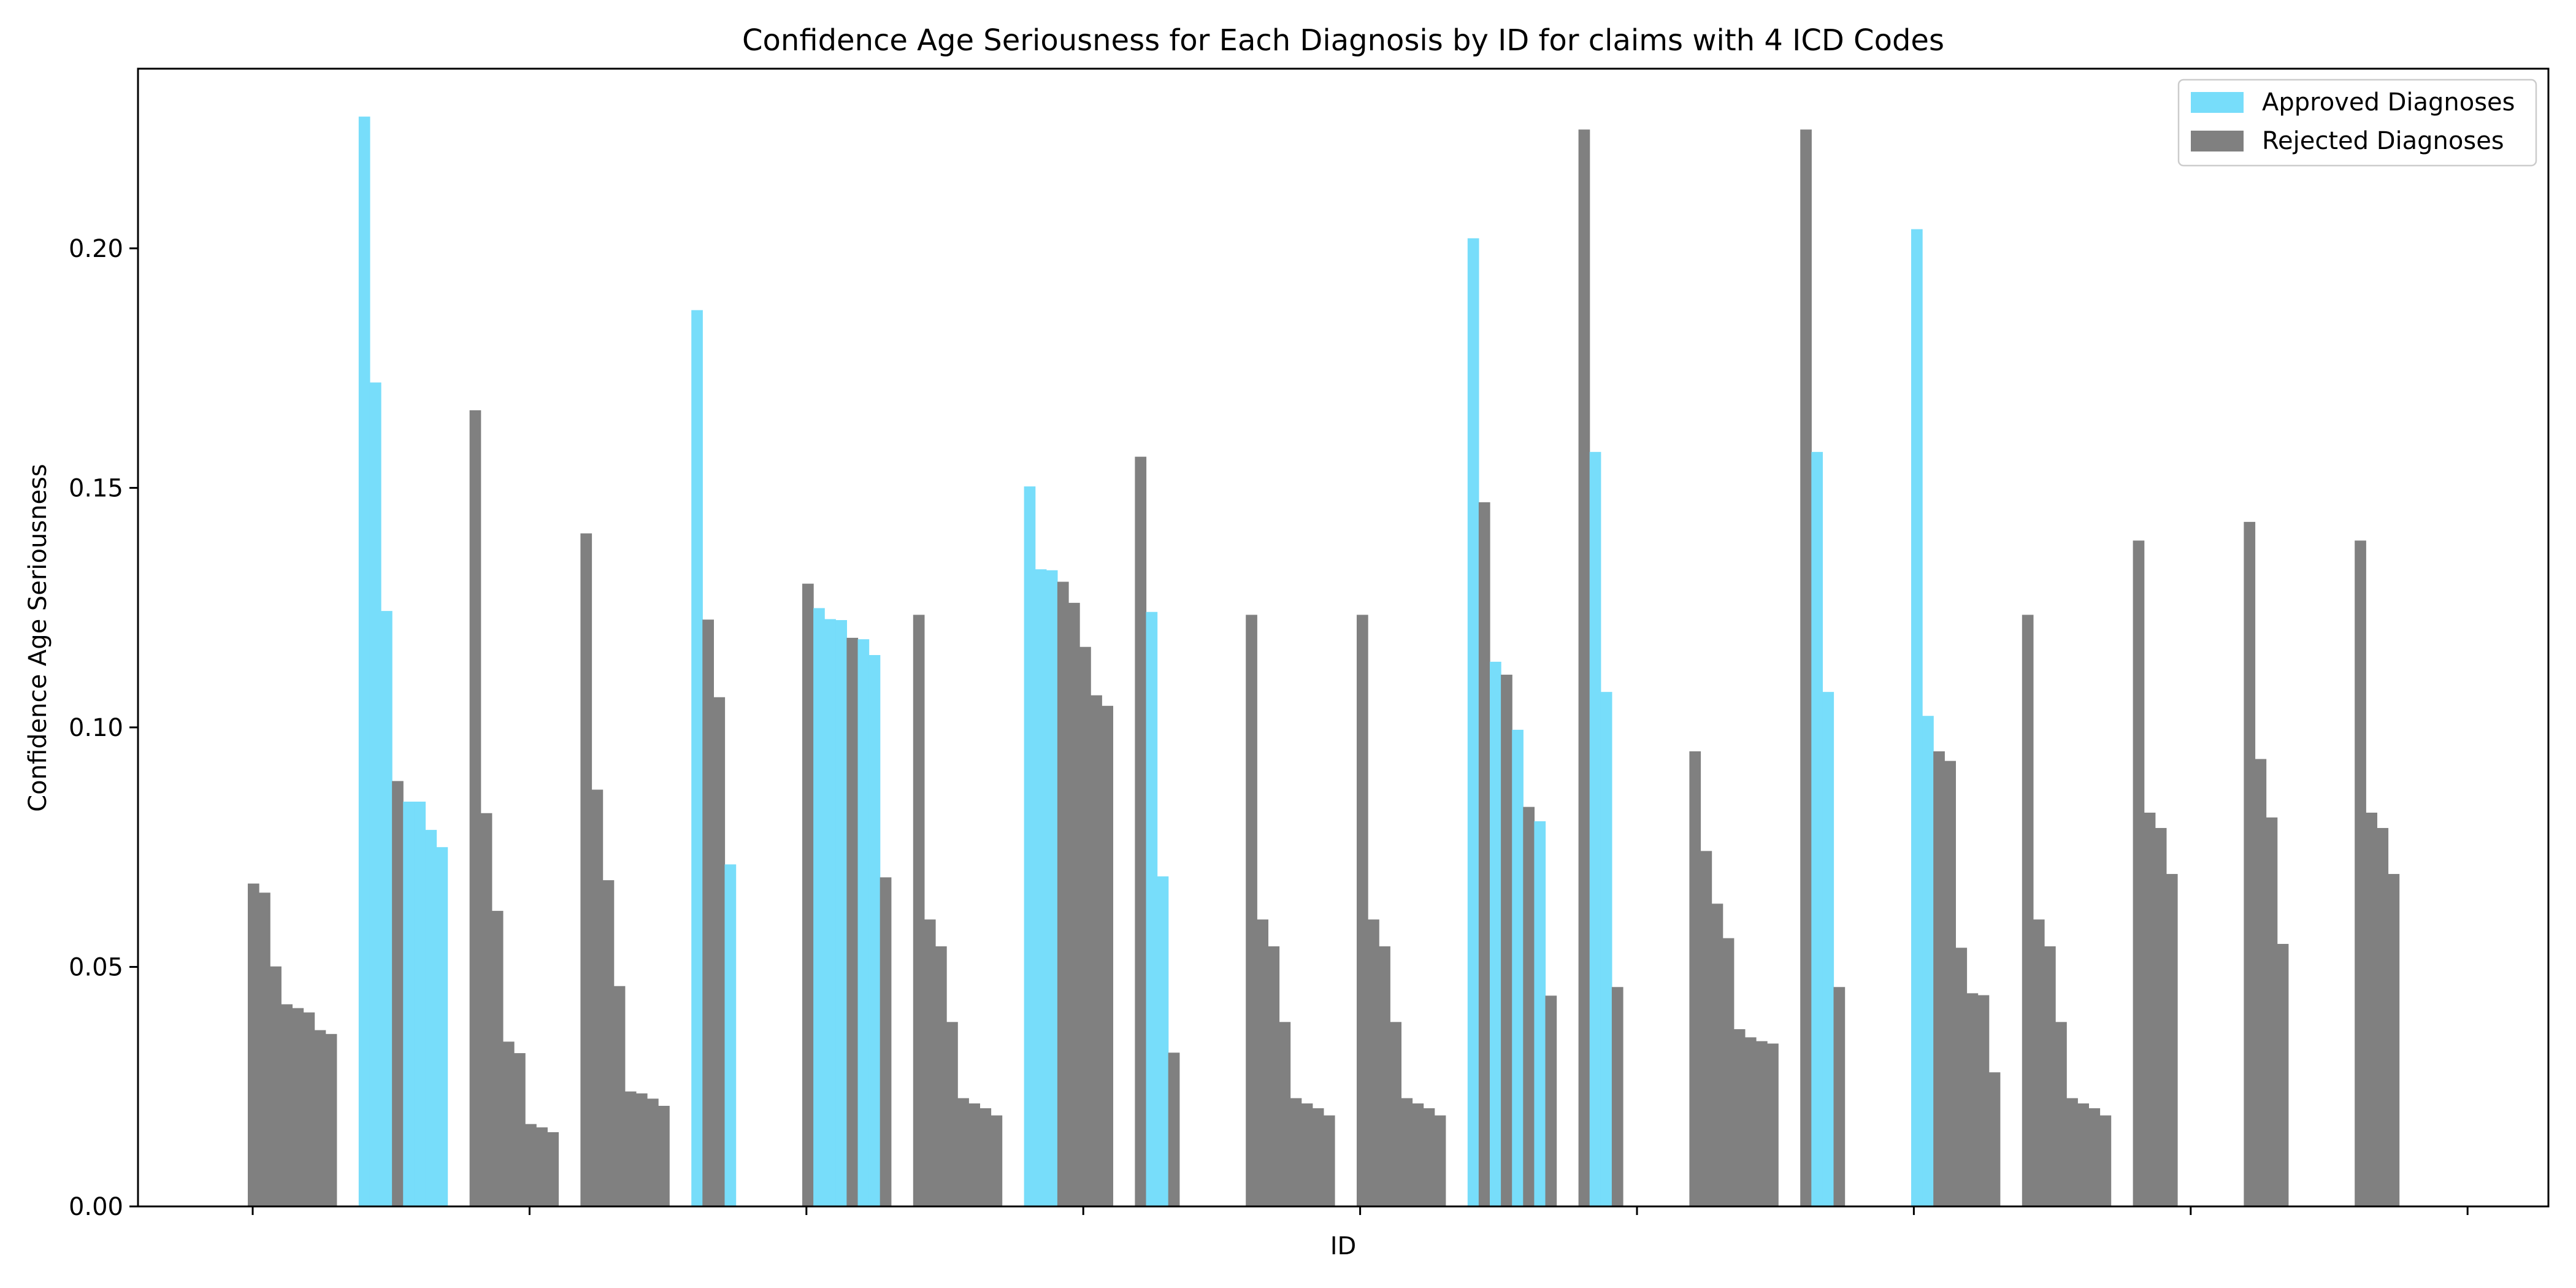  What do you see at coordinates (96, 967) in the screenshot?
I see `y-tick-label: 0.05` at bounding box center [96, 967].